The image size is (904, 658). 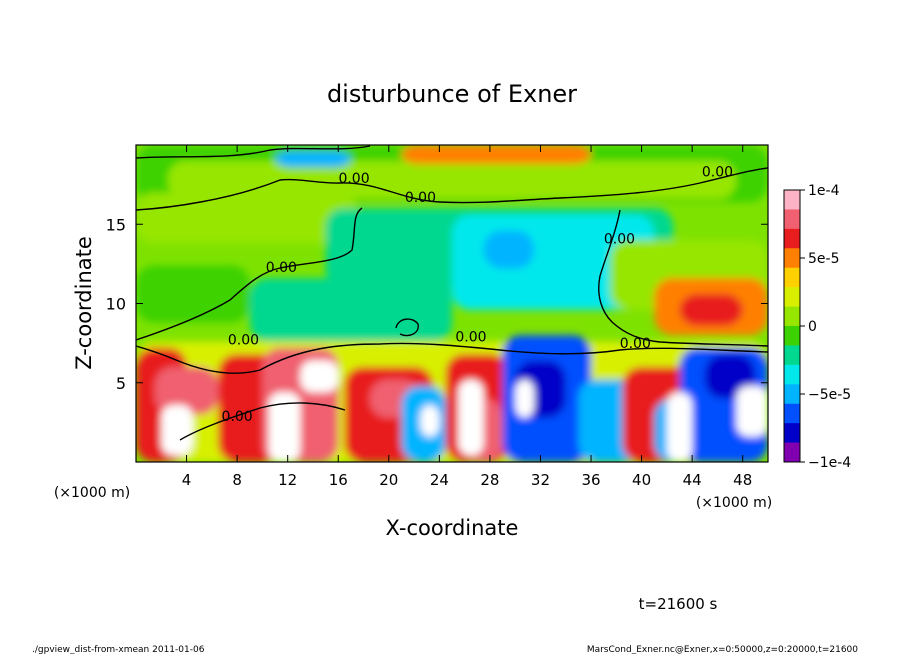 What do you see at coordinates (287, 480) in the screenshot?
I see `x-tick-label: 12` at bounding box center [287, 480].